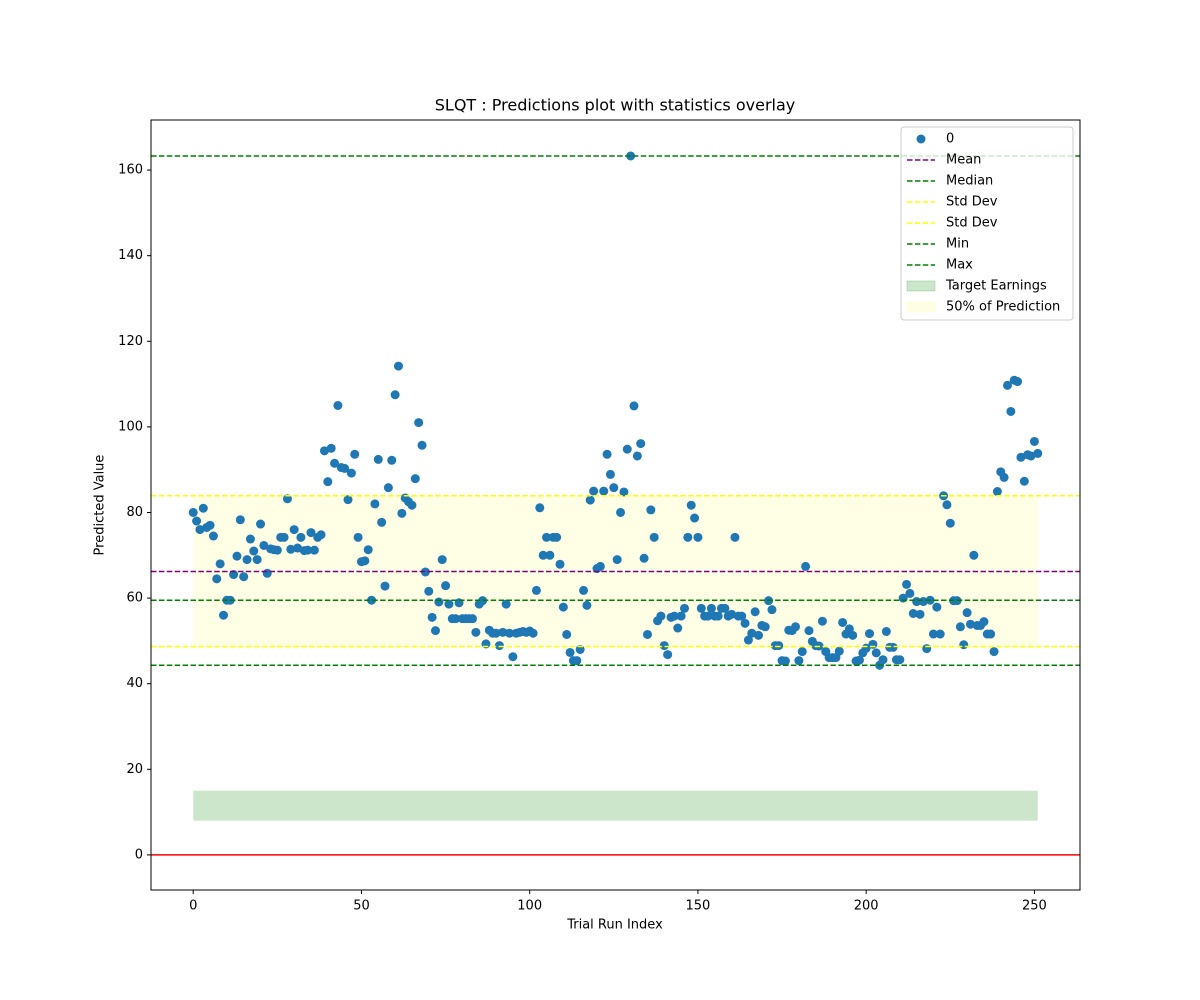  I want to click on legend-marker, so click(921, 139).